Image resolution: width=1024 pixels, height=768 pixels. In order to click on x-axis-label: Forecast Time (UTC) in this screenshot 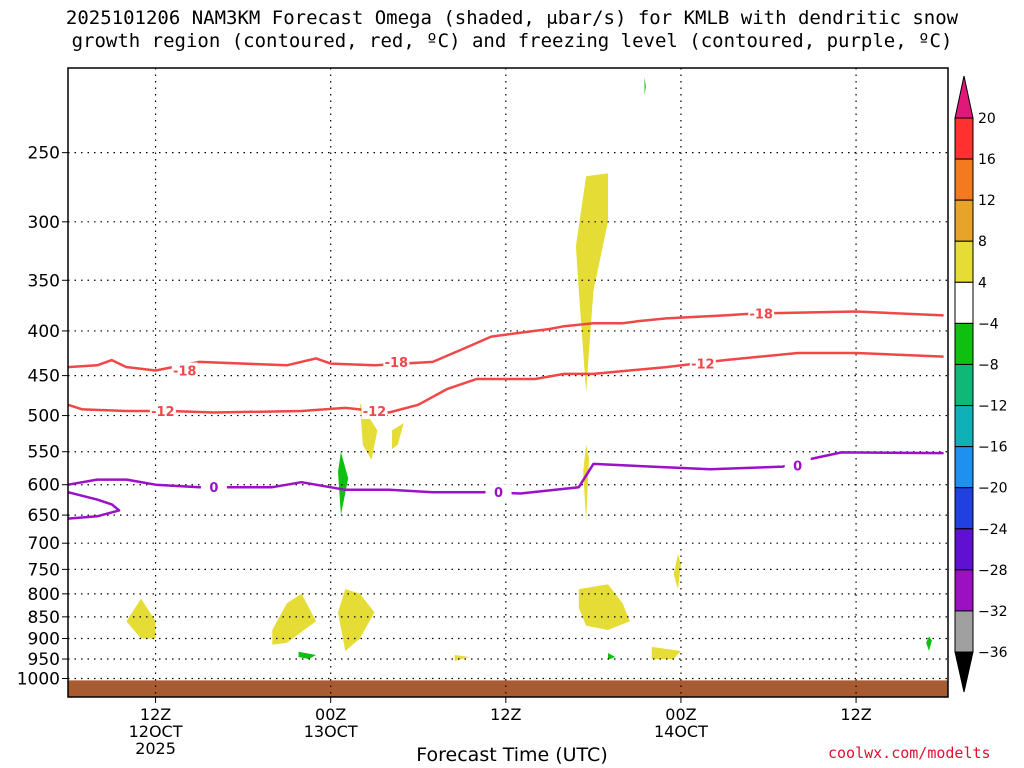, I will do `click(512, 755)`.